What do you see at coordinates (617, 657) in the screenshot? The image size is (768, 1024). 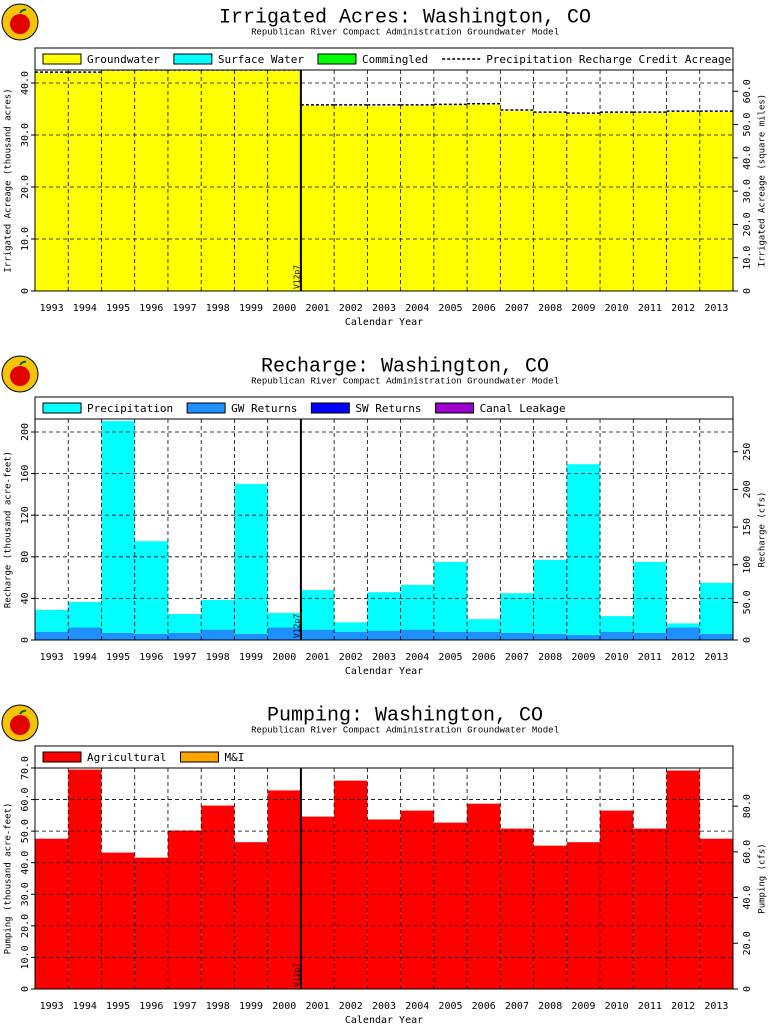 I see `x-tick-label: 2010` at bounding box center [617, 657].